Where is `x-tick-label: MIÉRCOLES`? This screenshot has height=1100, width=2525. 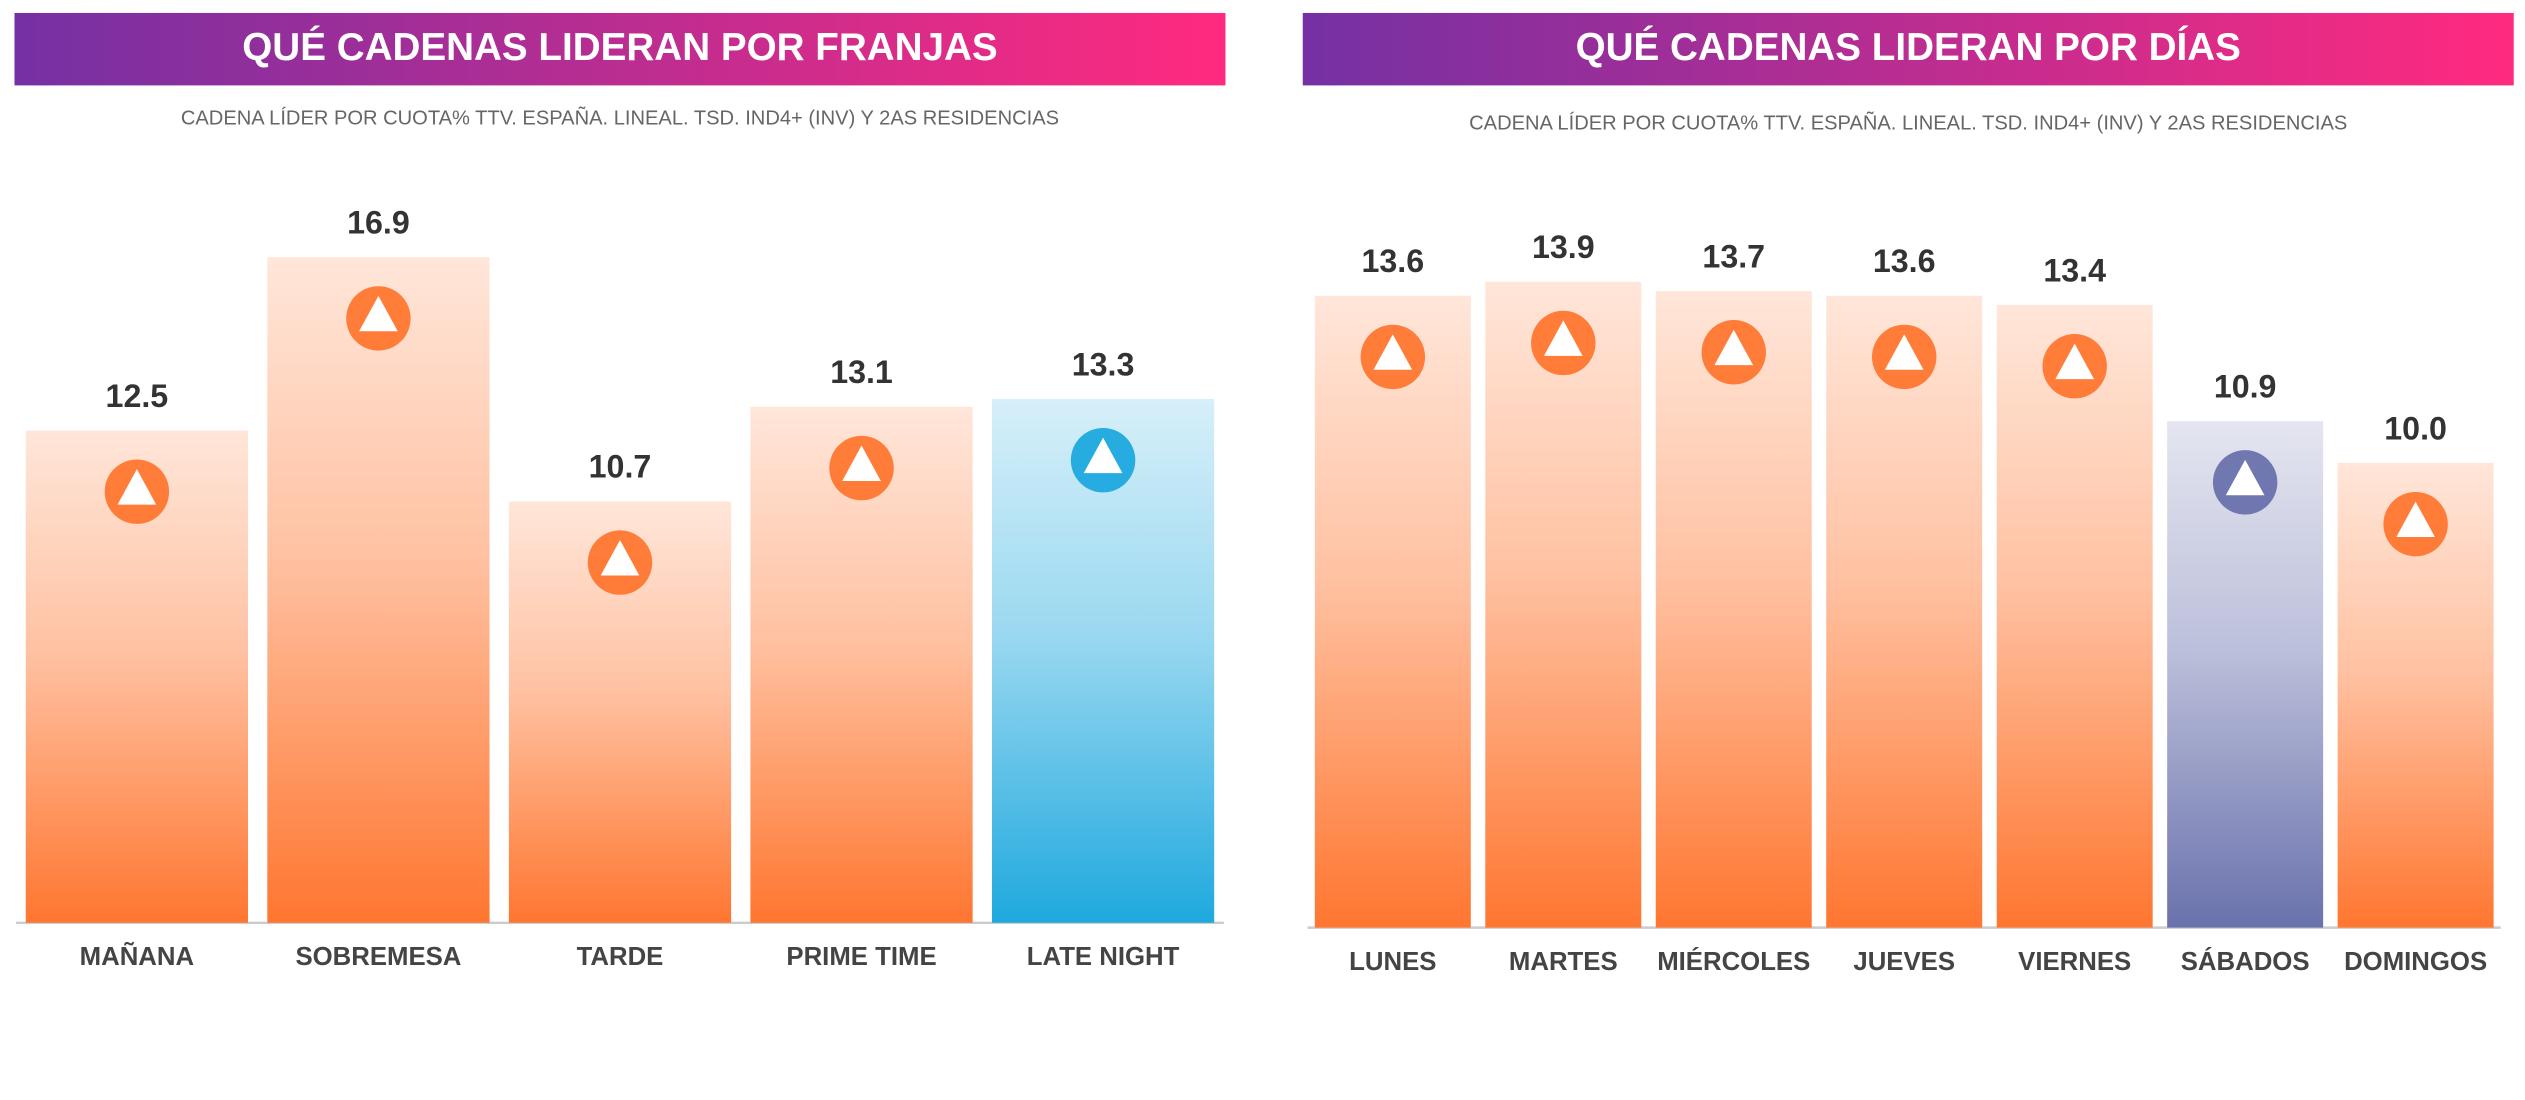
x-tick-label: MIÉRCOLES is located at coordinates (1733, 961).